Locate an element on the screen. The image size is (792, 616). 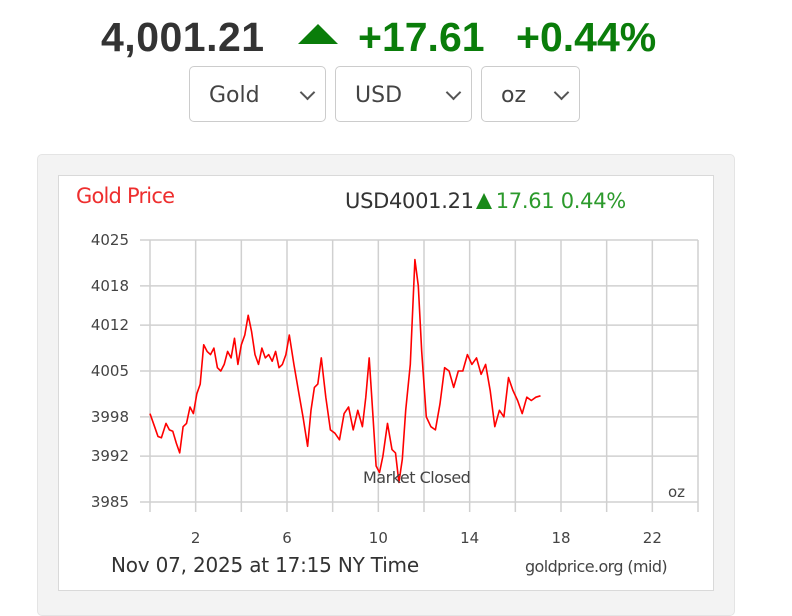
metal-select-value: Gold is located at coordinates (234, 95).